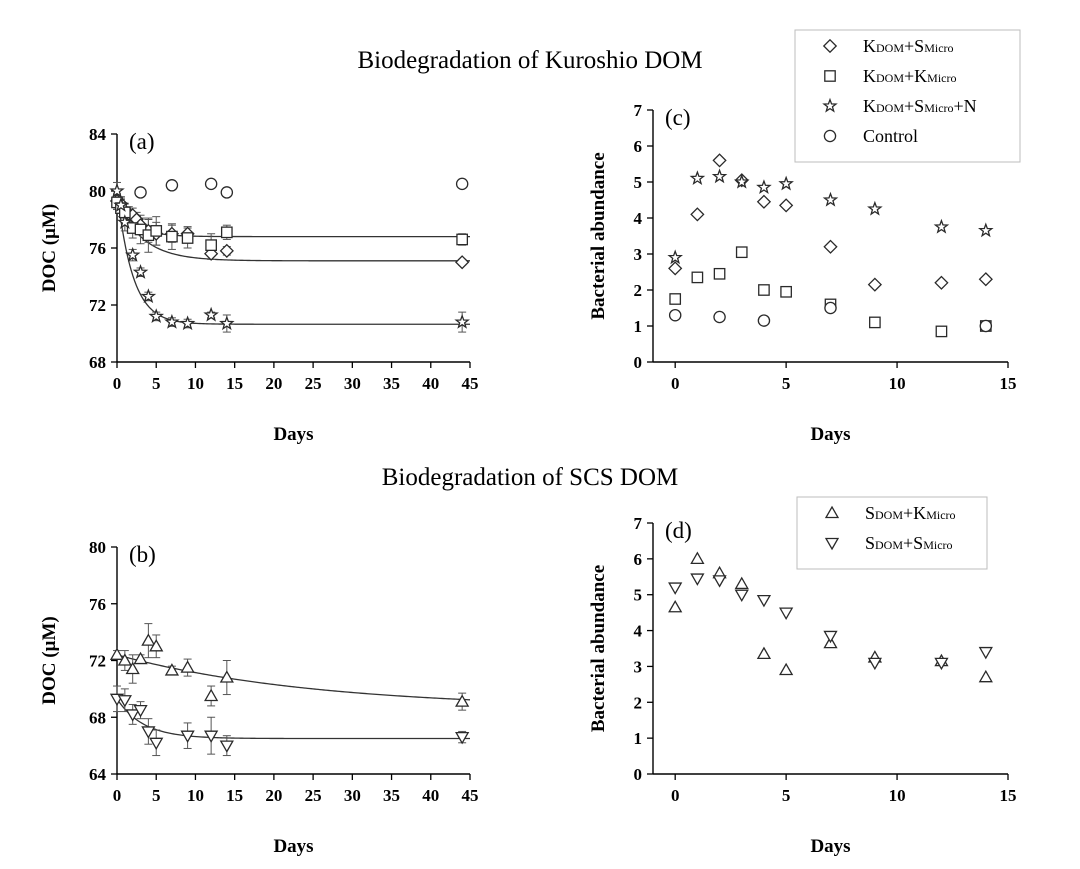 This screenshot has width=1080, height=869. What do you see at coordinates (830, 434) in the screenshot?
I see `x-axis-label: Days` at bounding box center [830, 434].